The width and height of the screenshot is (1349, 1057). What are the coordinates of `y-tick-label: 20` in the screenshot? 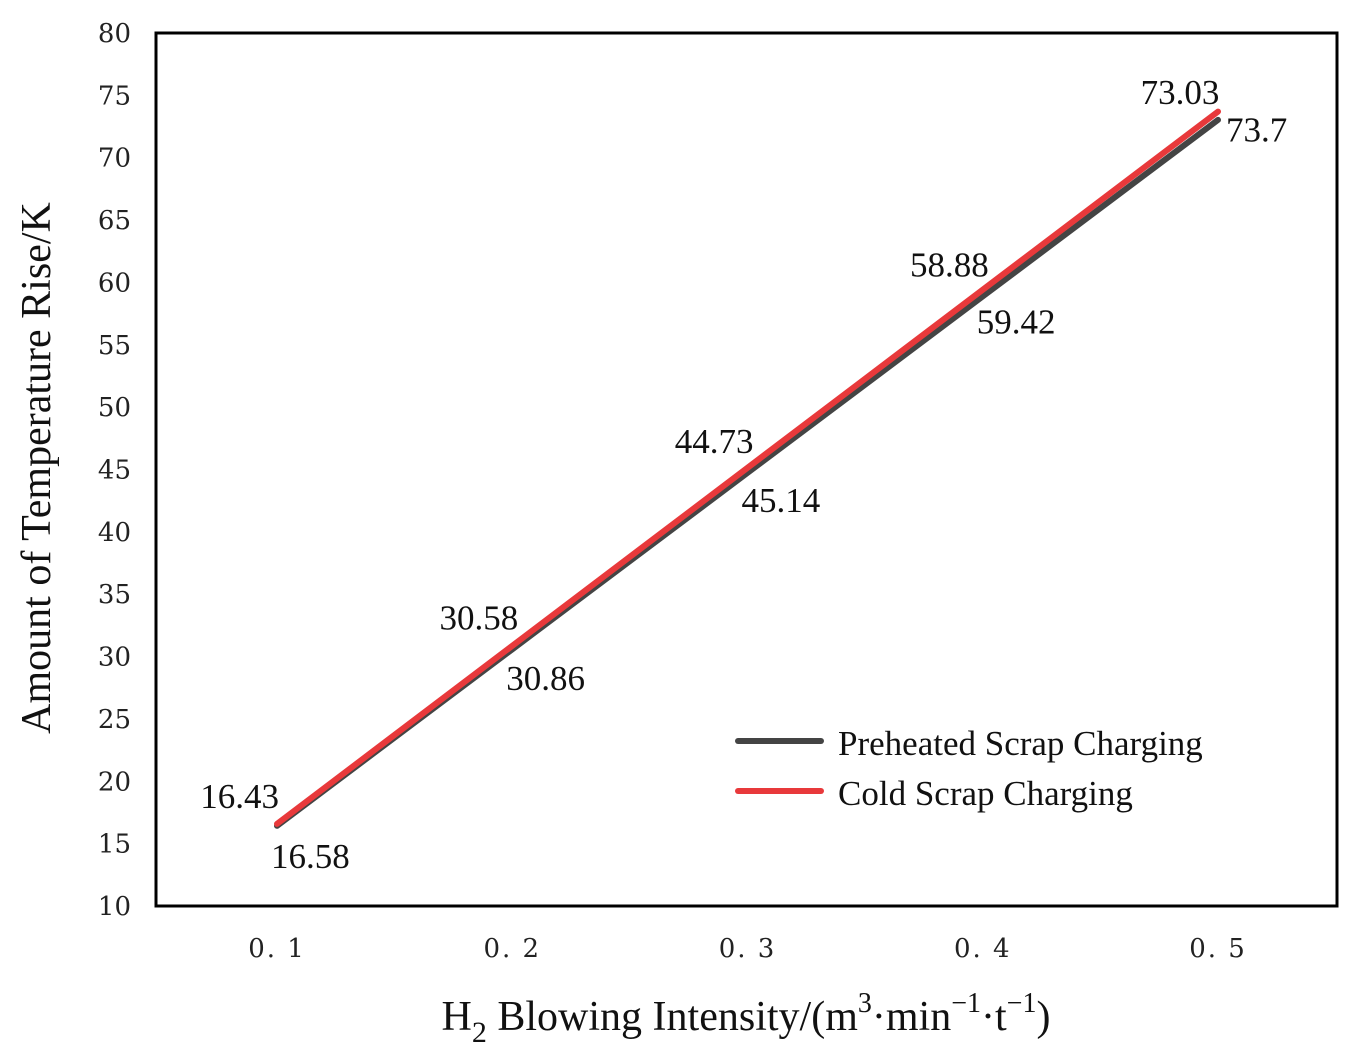 It's located at (114, 782).